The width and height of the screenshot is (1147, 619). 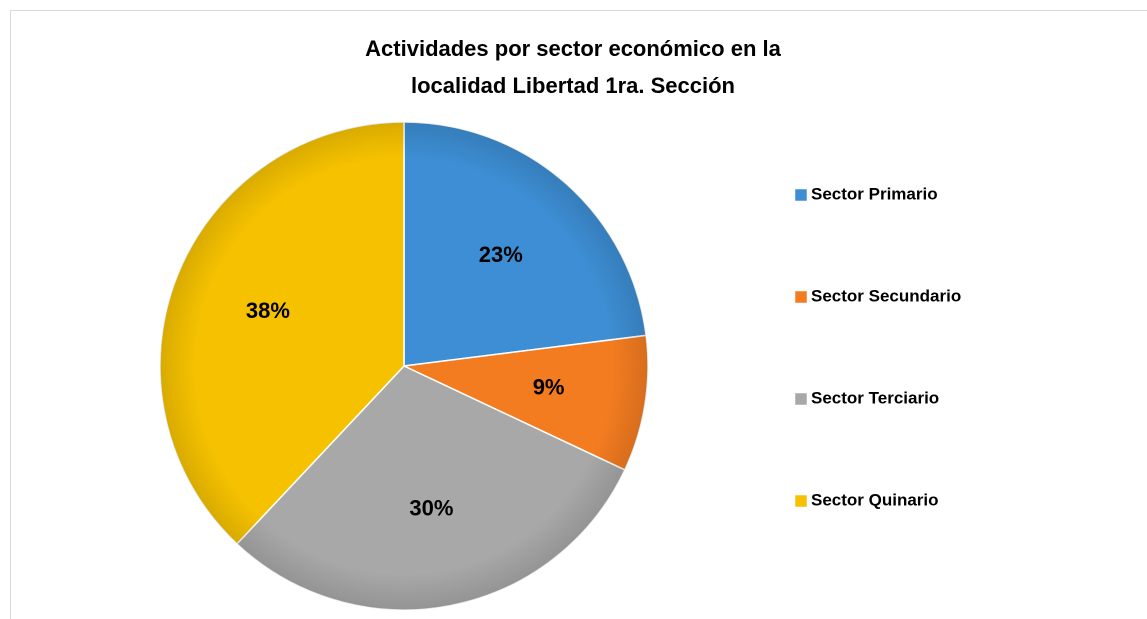 What do you see at coordinates (501, 254) in the screenshot?
I see `data-label: 23%` at bounding box center [501, 254].